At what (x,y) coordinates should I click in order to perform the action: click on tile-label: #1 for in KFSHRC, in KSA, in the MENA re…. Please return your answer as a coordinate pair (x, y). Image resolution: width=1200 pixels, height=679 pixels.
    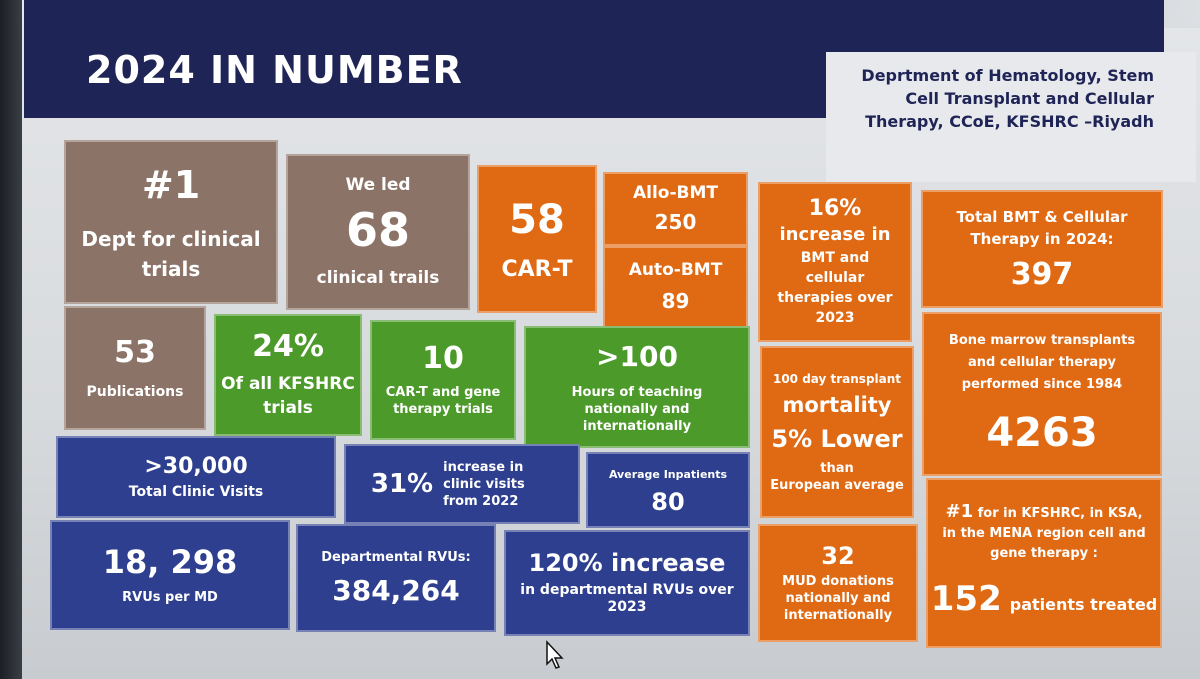
    Looking at the image, I should click on (1044, 533).